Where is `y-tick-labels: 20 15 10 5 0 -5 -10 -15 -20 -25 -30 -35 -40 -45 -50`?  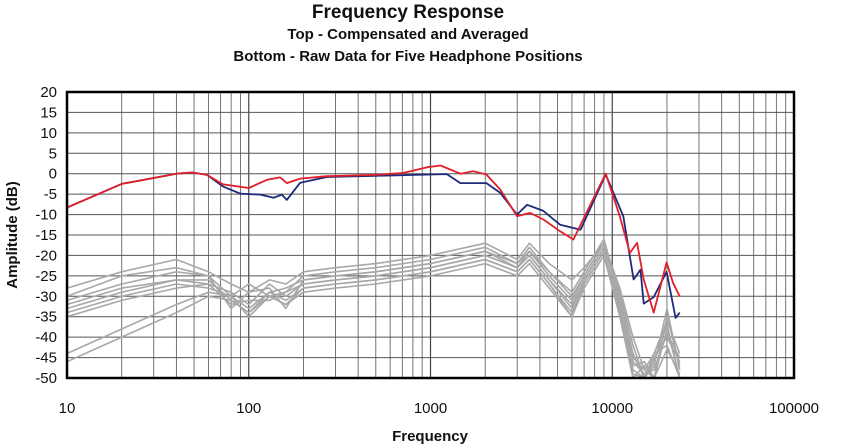
y-tick-labels: 20 15 10 5 0 -5 -10 -15 -20 -25 -30 -35 -40 -45 -50 is located at coordinates (46, 235).